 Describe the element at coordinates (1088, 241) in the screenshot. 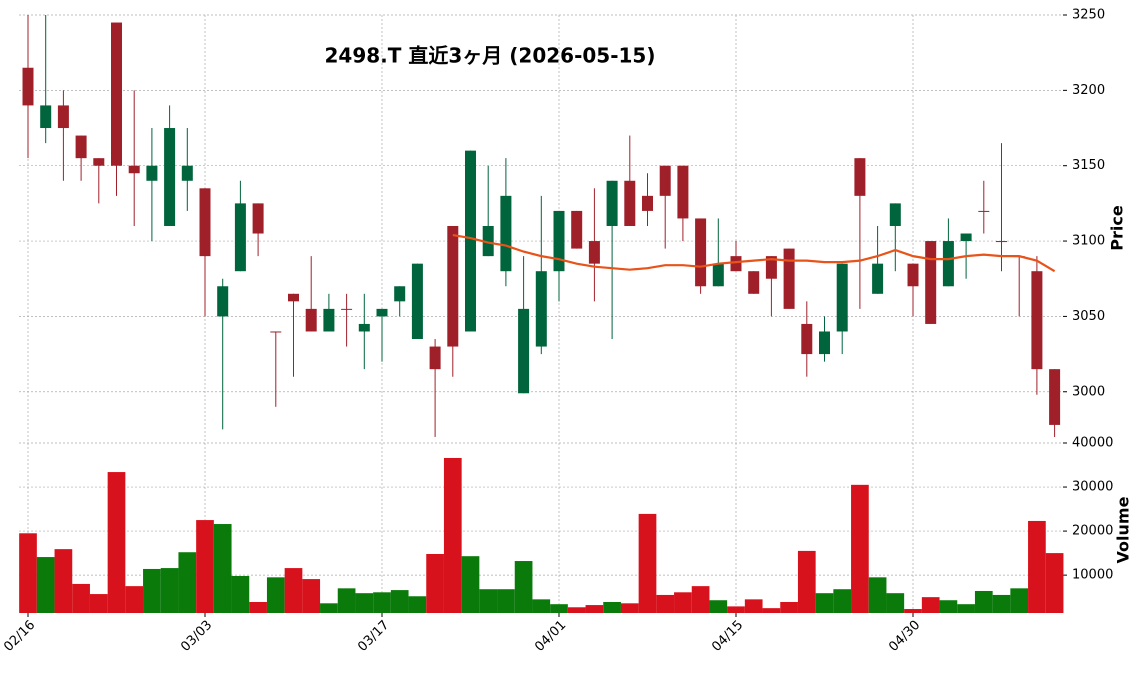

I see `y-tick-label: 3100` at that location.